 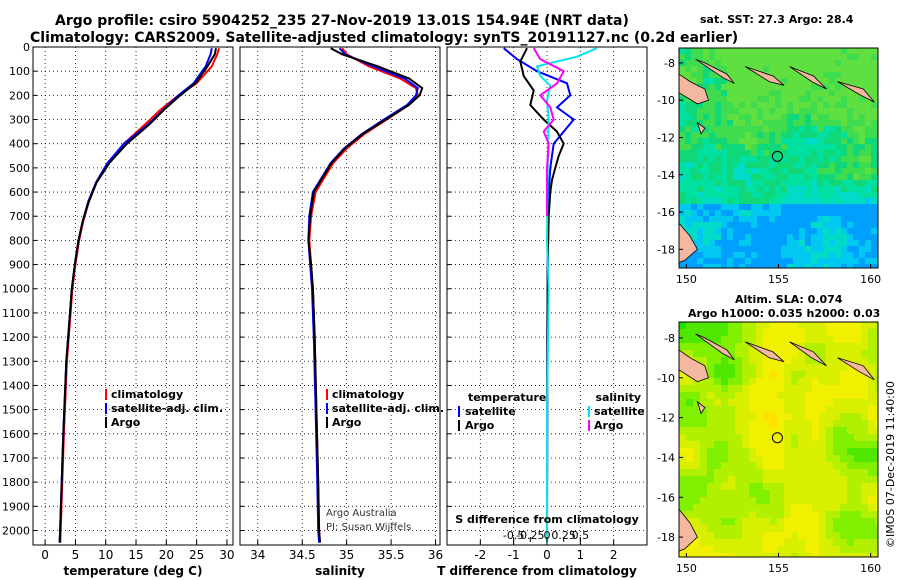 I want to click on salinity-legend-label: climatology, so click(x=368, y=394).